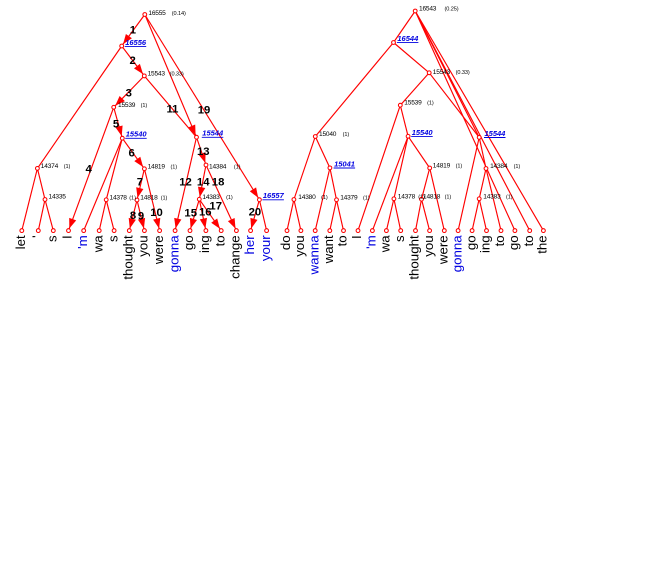 The width and height of the screenshot is (669, 575). Describe the element at coordinates (542, 244) in the screenshot. I see `svg-text: the` at that location.